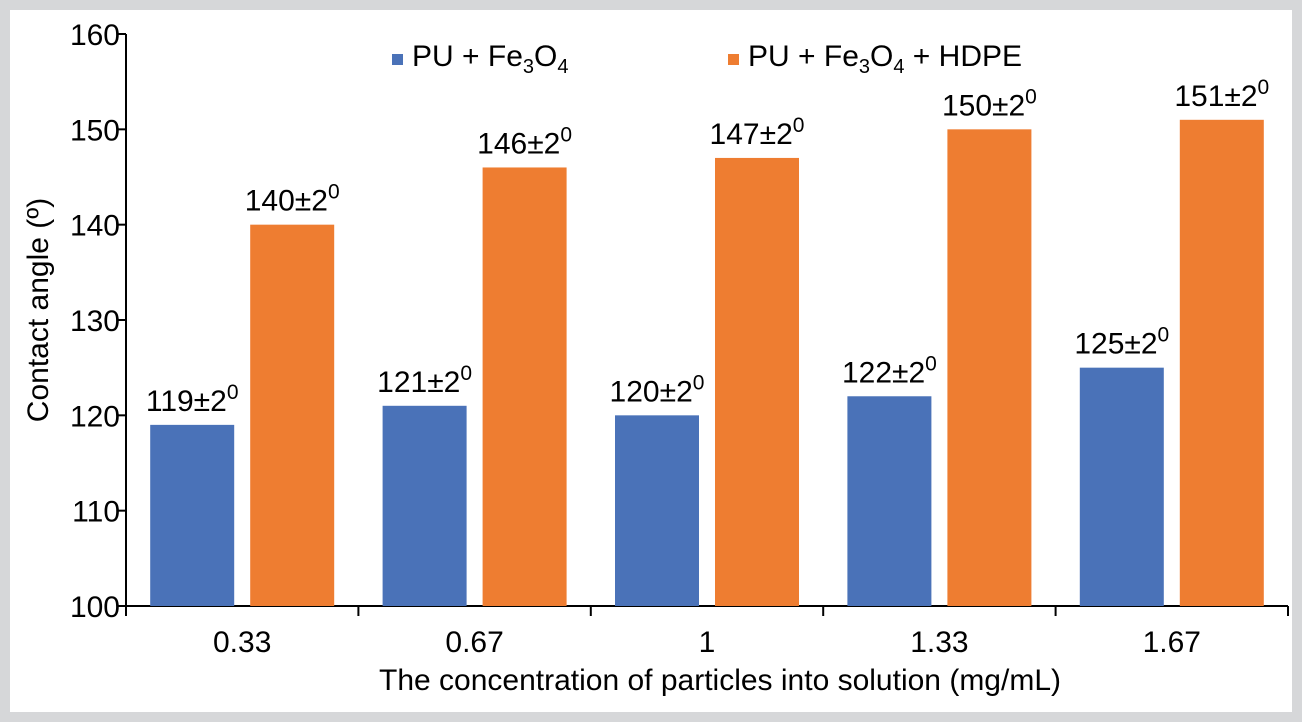 The width and height of the screenshot is (1302, 722). Describe the element at coordinates (424, 380) in the screenshot. I see `data-label: 121±20` at that location.